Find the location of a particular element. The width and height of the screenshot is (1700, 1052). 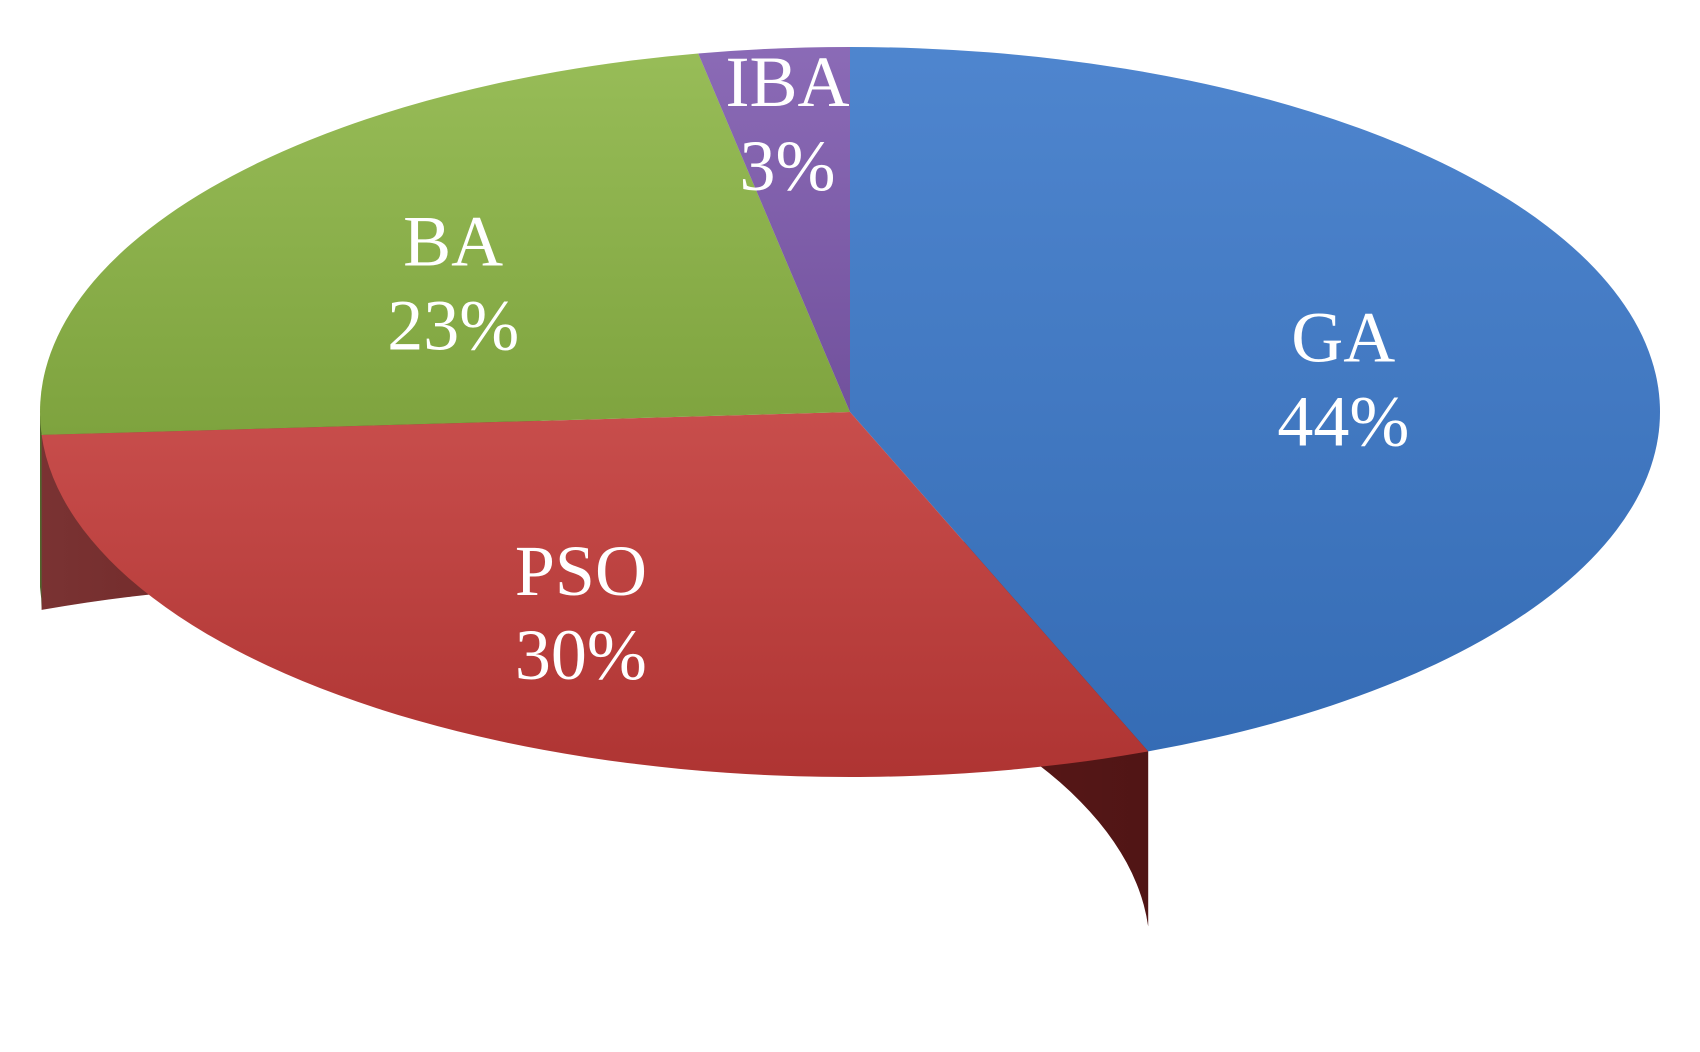

pie-label-value-ga: 44% is located at coordinates (1343, 422).